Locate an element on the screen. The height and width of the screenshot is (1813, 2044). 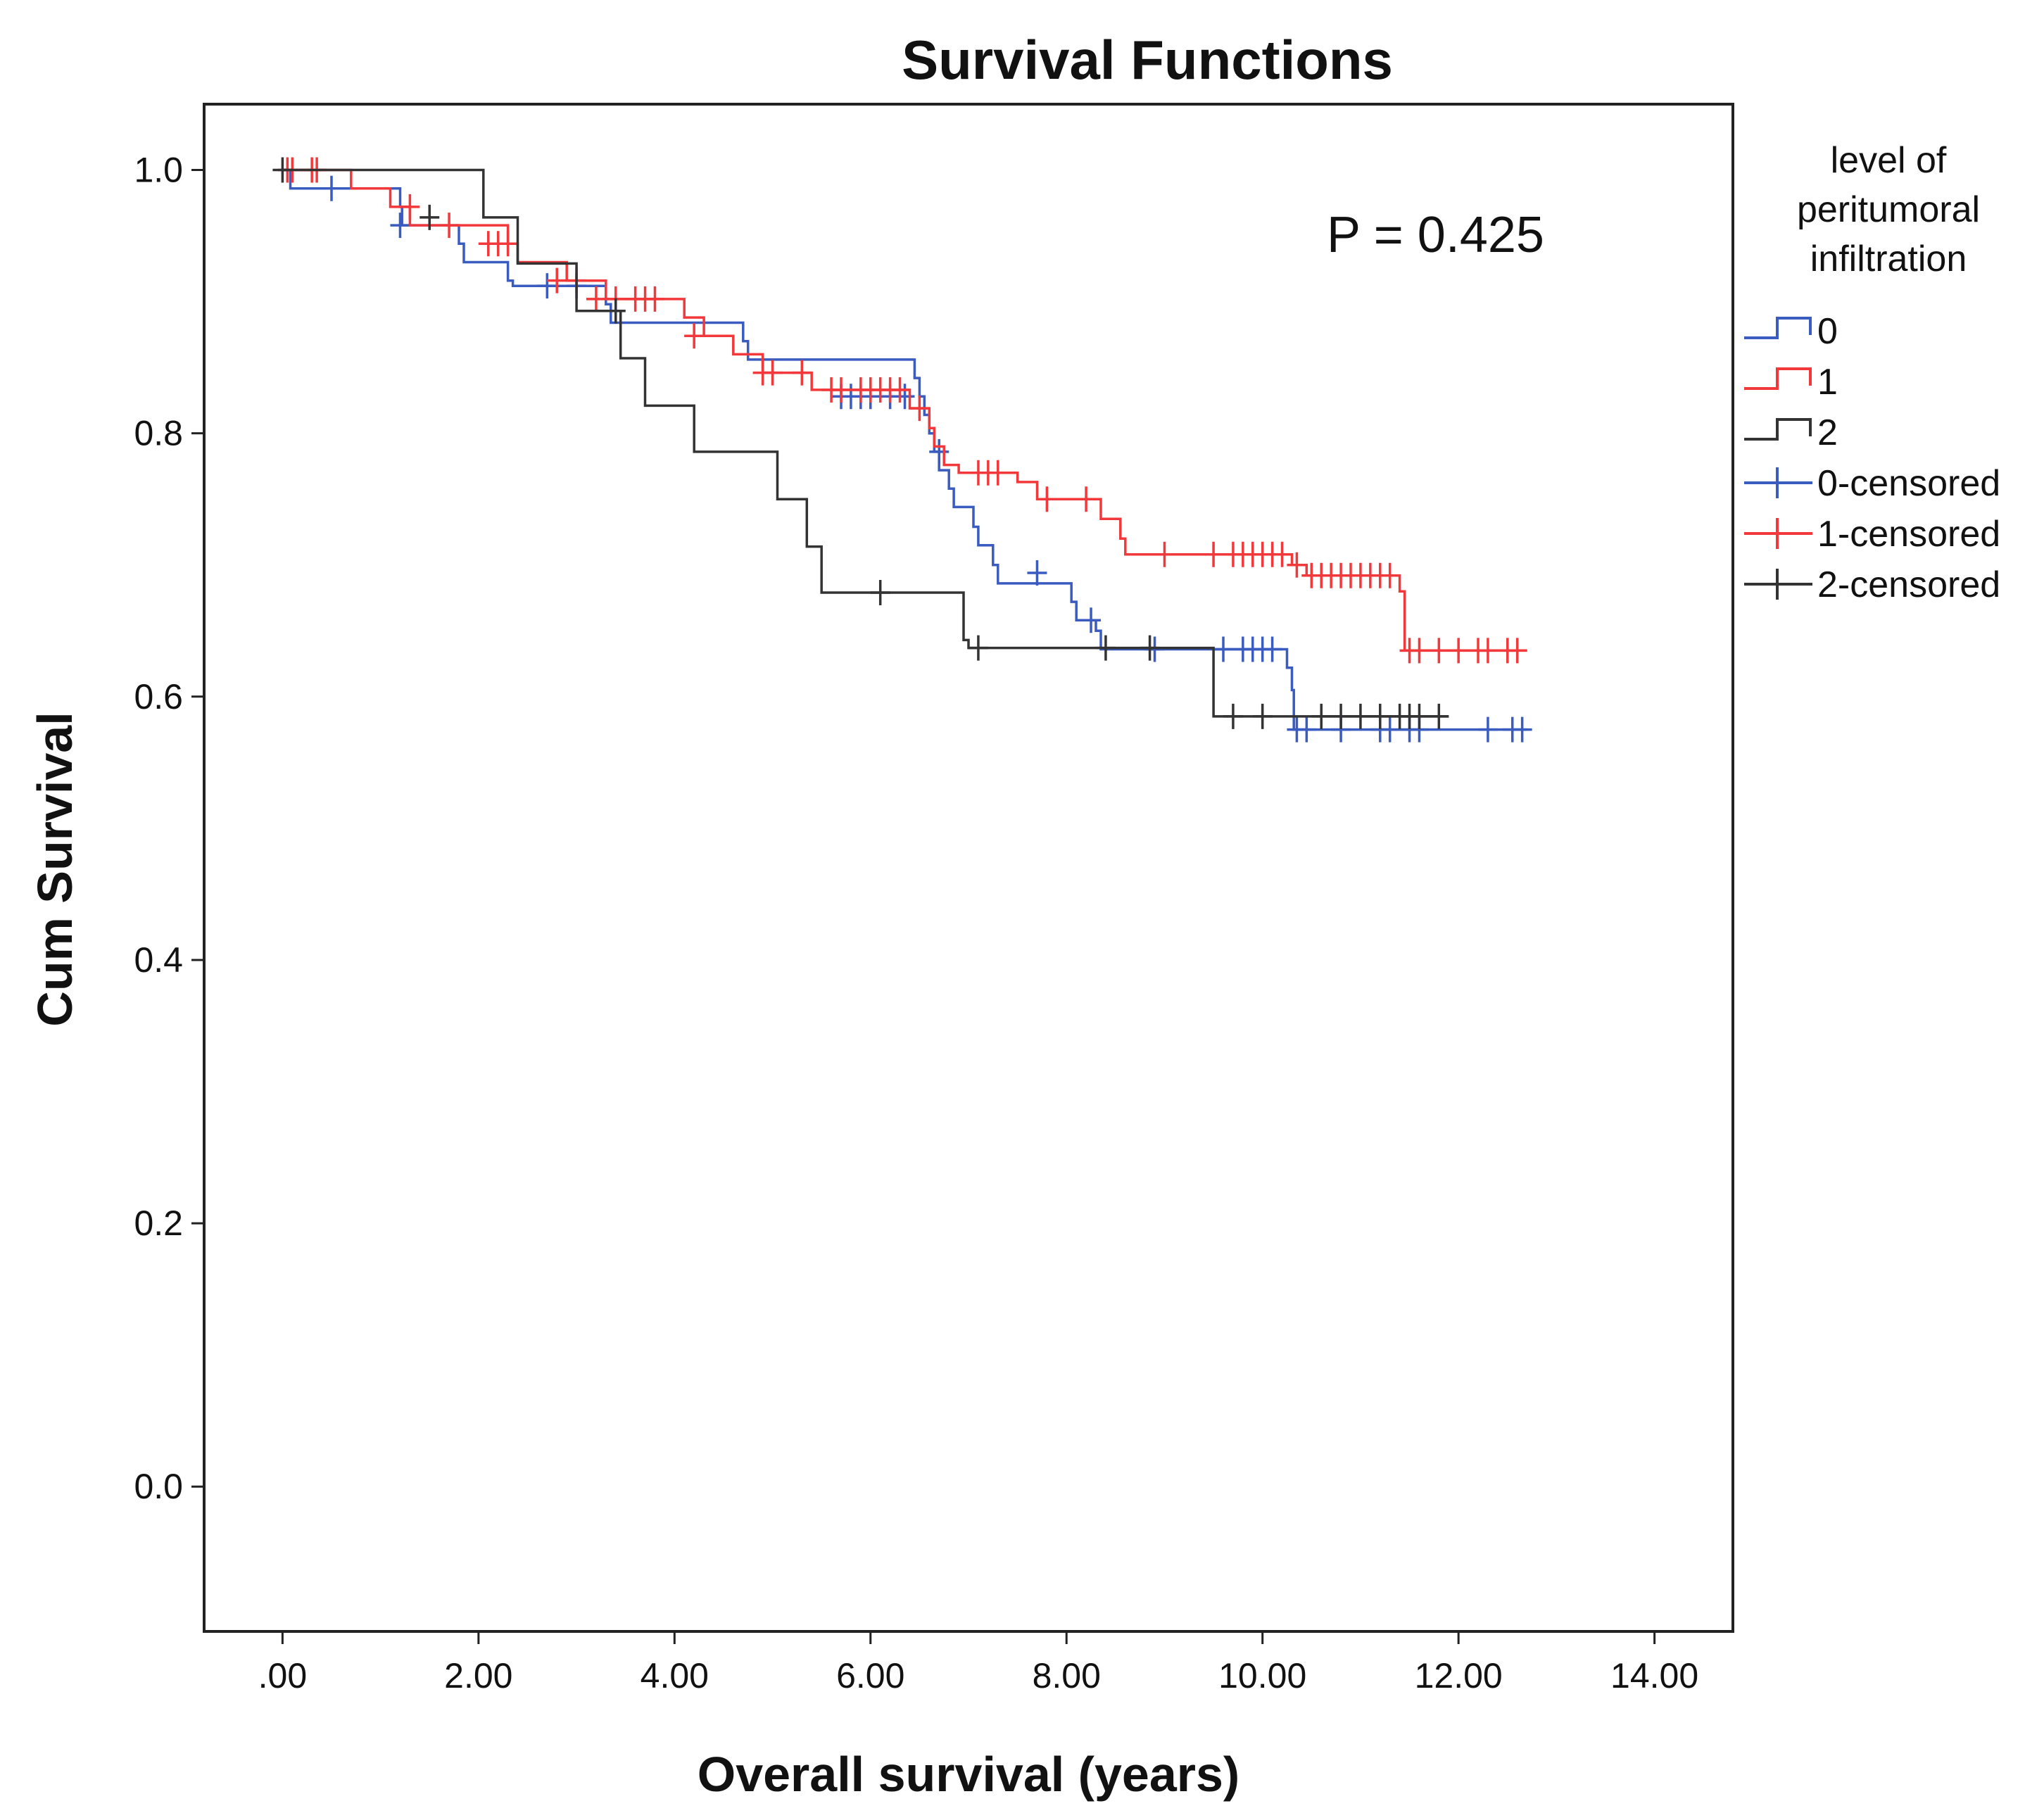
p-value-annotation: P = 0.425 is located at coordinates (1435, 235).